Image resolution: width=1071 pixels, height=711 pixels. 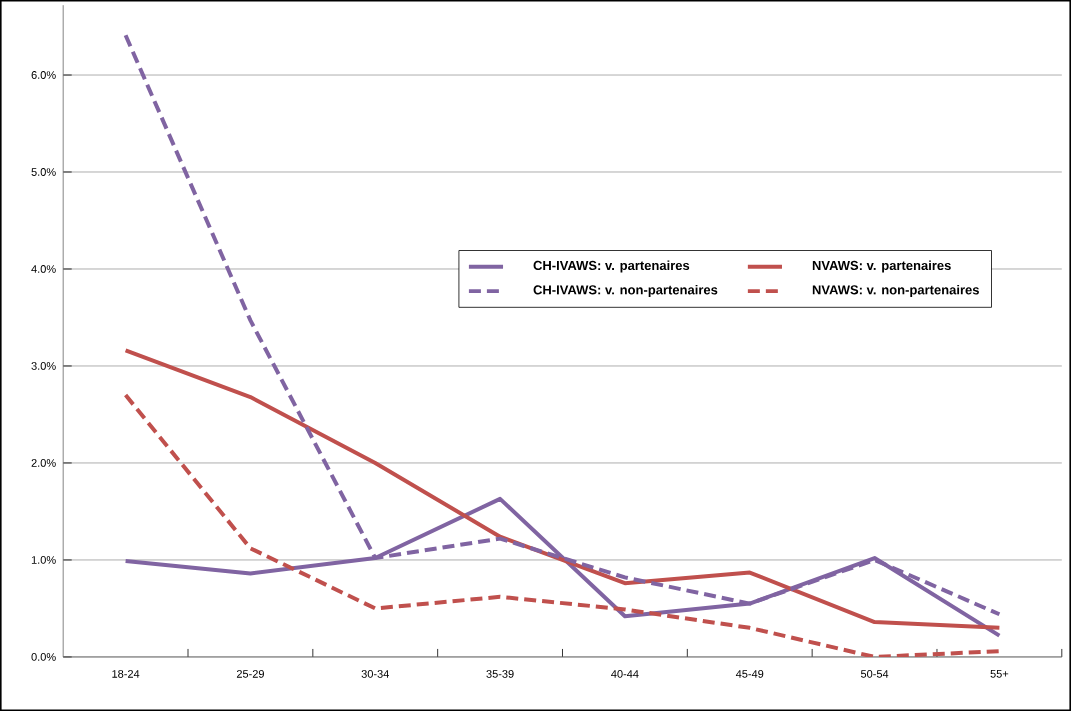 I want to click on x-tick-label: 55+, so click(x=999, y=673).